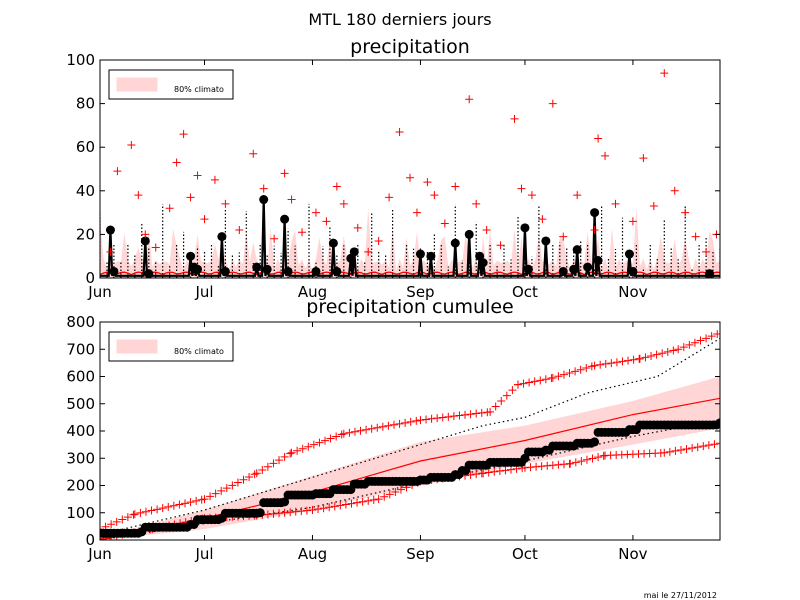 This screenshot has width=800, height=600. What do you see at coordinates (410, 240) in the screenshot?
I see `climato-dotted-spikes` at bounding box center [410, 240].